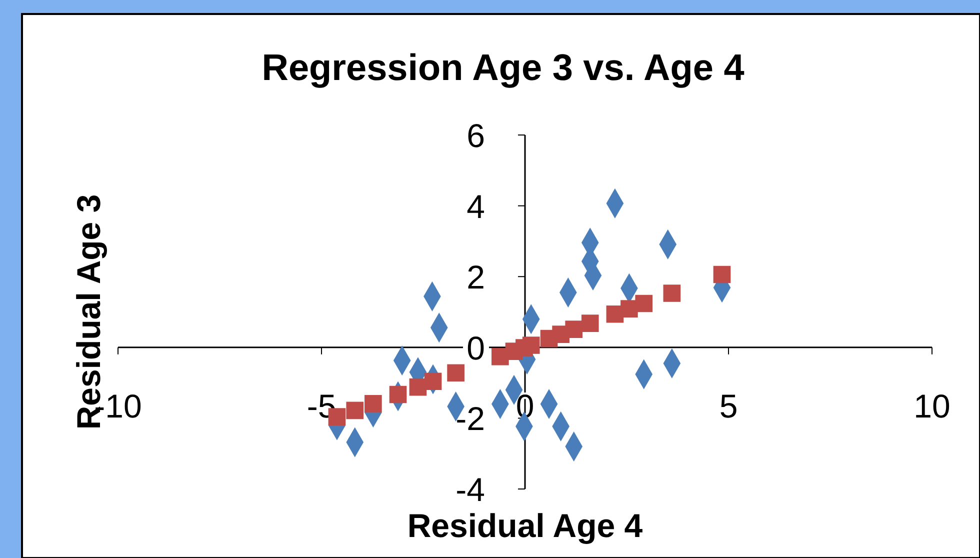 The height and width of the screenshot is (558, 980). What do you see at coordinates (503, 67) in the screenshot?
I see `chart-title: Regression Age 3 vs. Age 4` at bounding box center [503, 67].